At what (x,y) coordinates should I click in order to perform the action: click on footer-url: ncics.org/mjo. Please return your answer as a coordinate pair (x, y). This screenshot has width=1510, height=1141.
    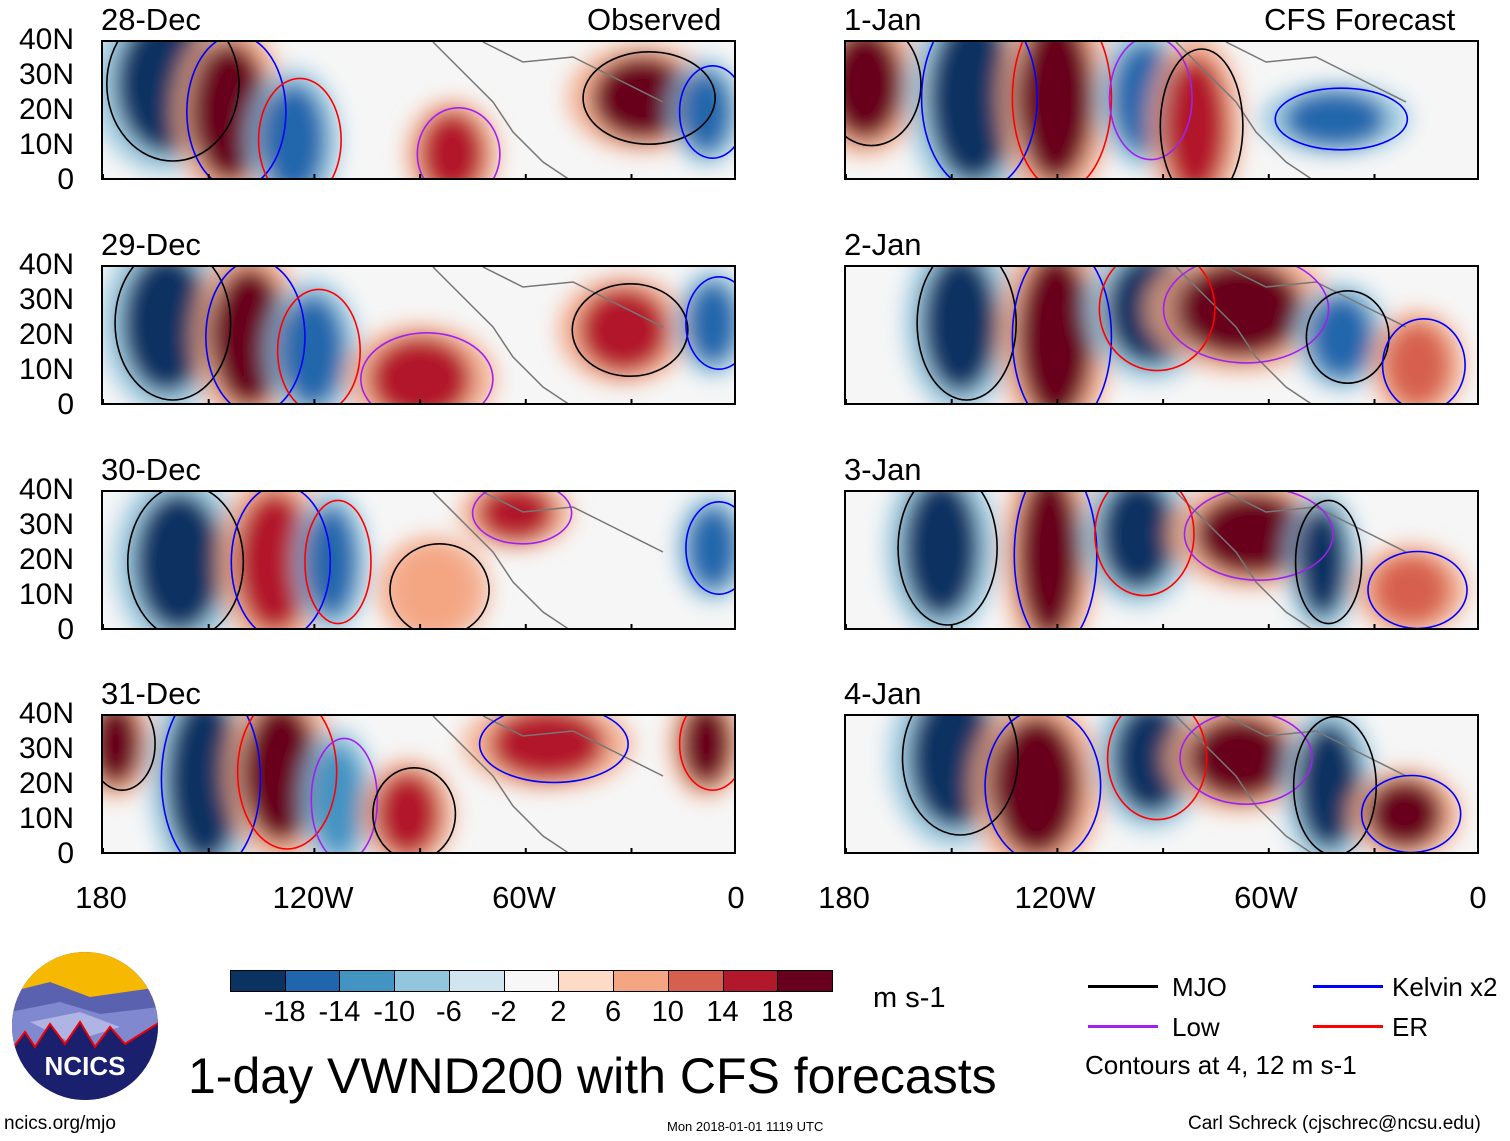
    Looking at the image, I should click on (60, 1123).